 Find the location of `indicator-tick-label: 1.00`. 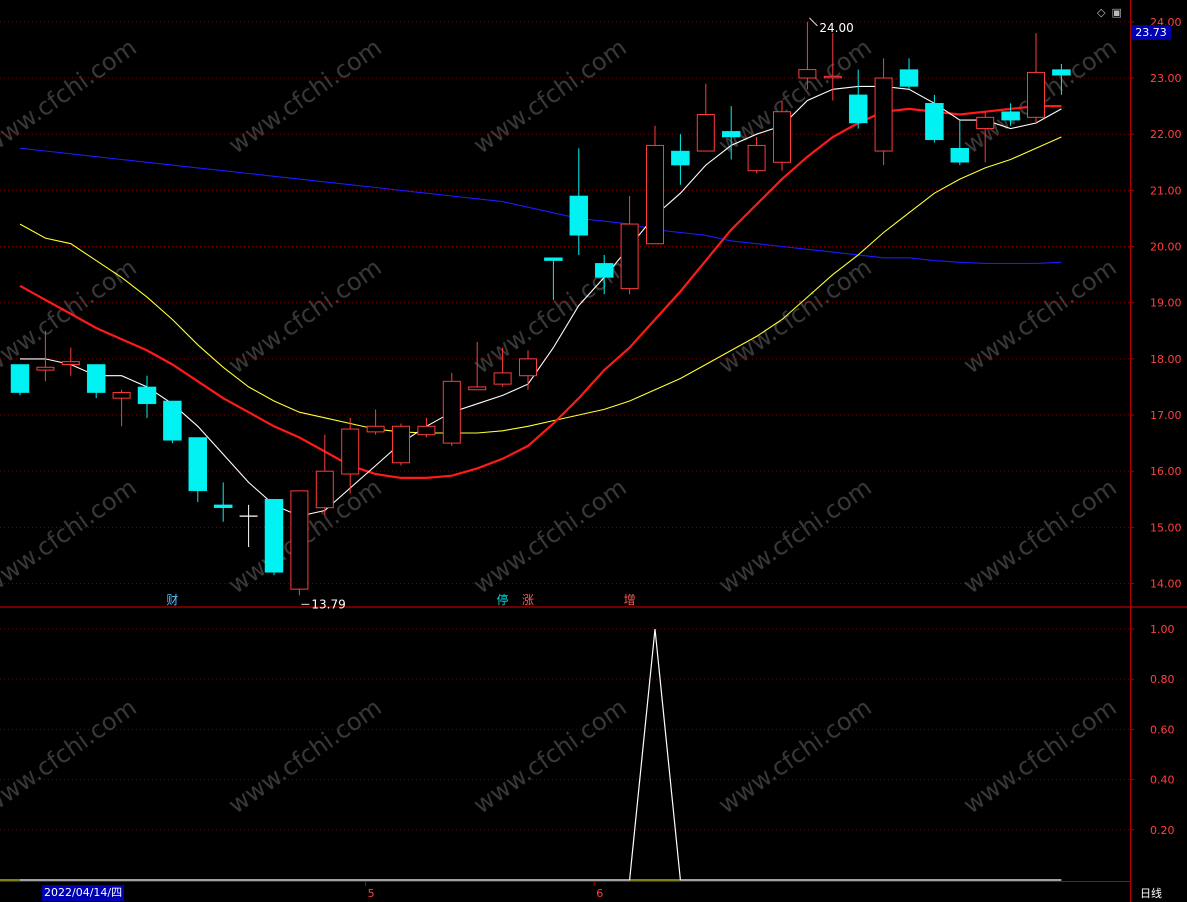

indicator-tick-label: 1.00 is located at coordinates (1162, 629).